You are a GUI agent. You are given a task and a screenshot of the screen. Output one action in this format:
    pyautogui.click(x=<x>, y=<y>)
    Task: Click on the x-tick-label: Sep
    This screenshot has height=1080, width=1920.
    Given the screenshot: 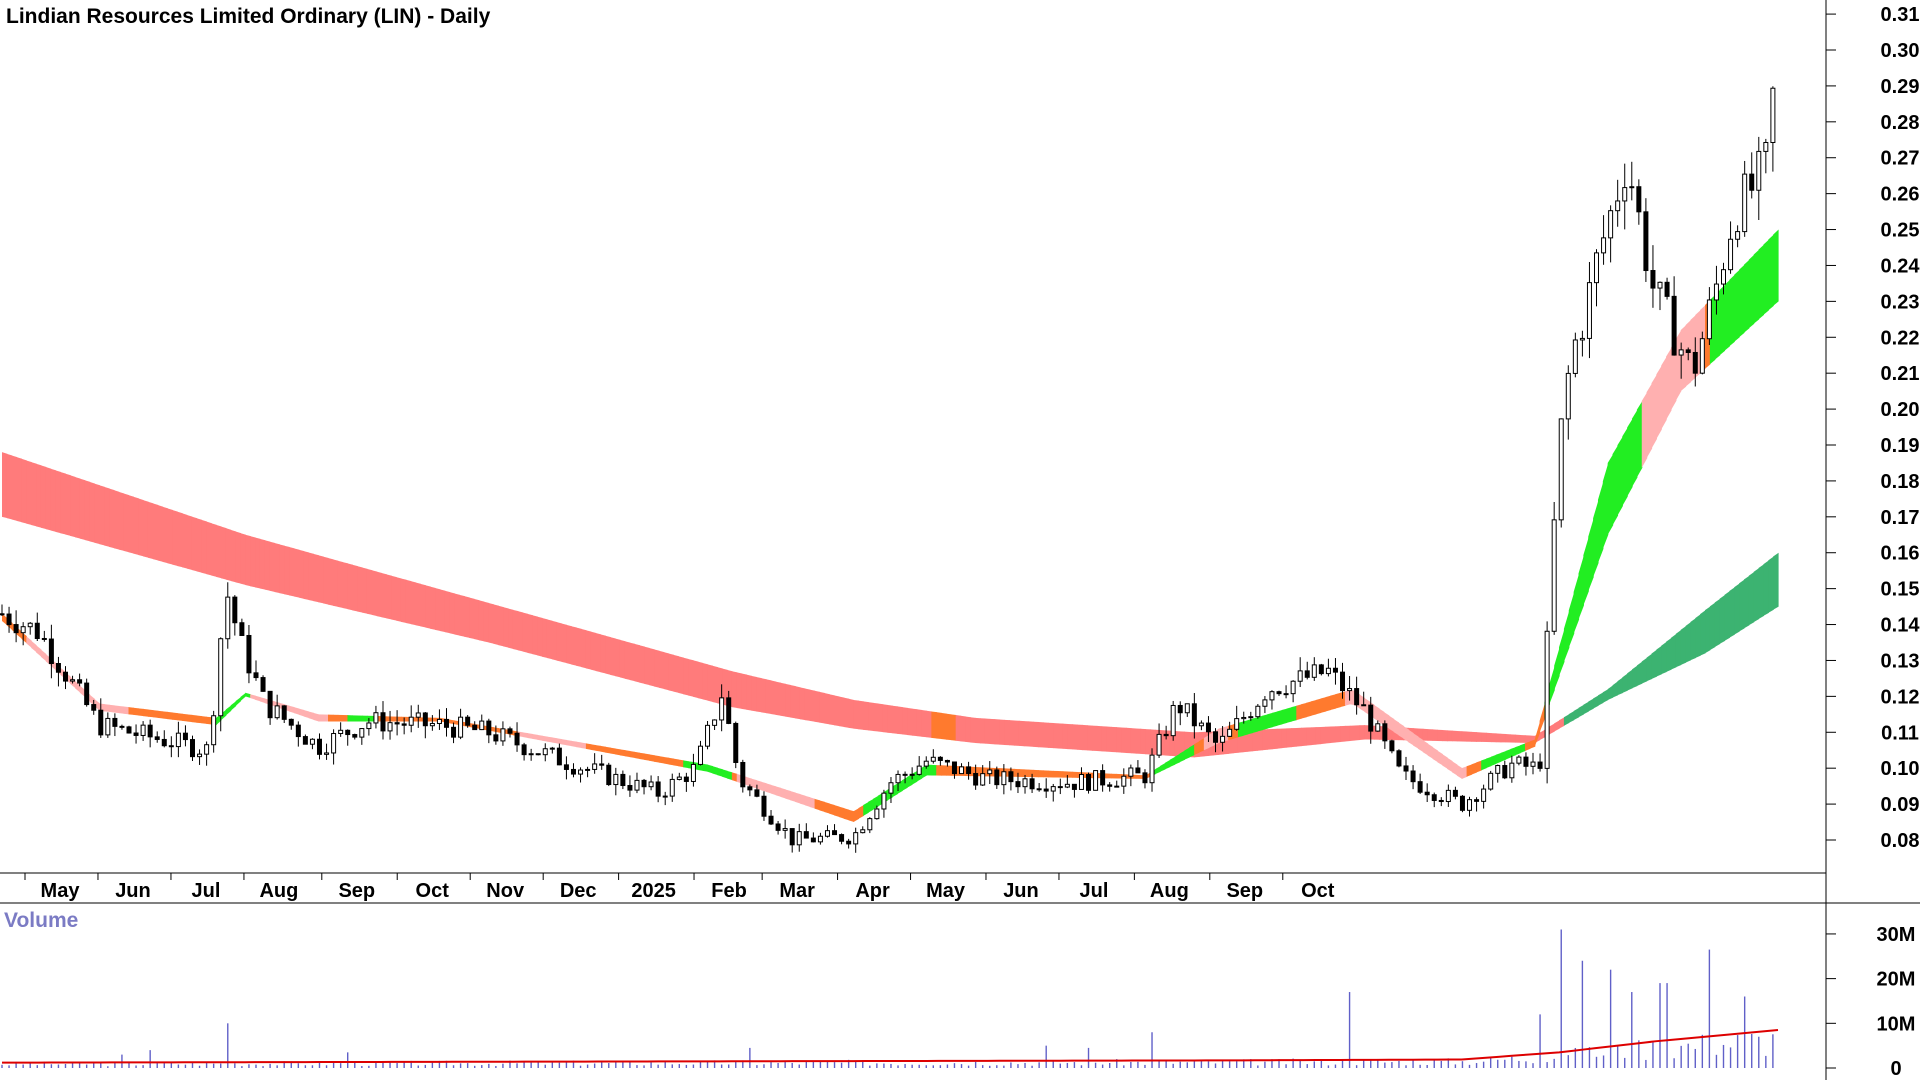 What is the action you would take?
    pyautogui.click(x=1244, y=891)
    